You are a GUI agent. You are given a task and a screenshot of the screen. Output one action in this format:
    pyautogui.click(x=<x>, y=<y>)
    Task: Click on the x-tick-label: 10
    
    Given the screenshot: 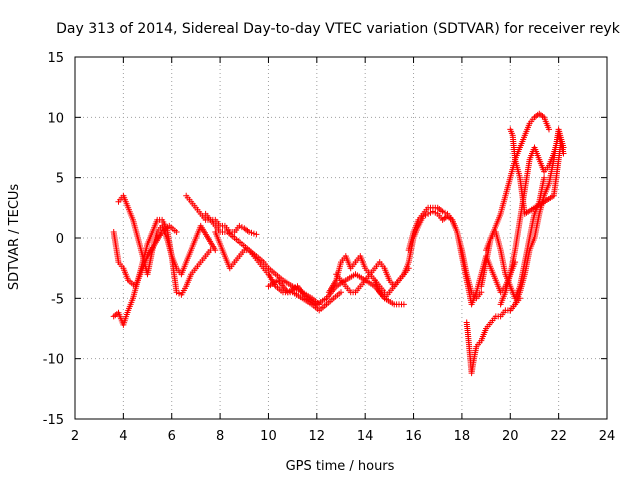 What is the action you would take?
    pyautogui.click(x=268, y=436)
    